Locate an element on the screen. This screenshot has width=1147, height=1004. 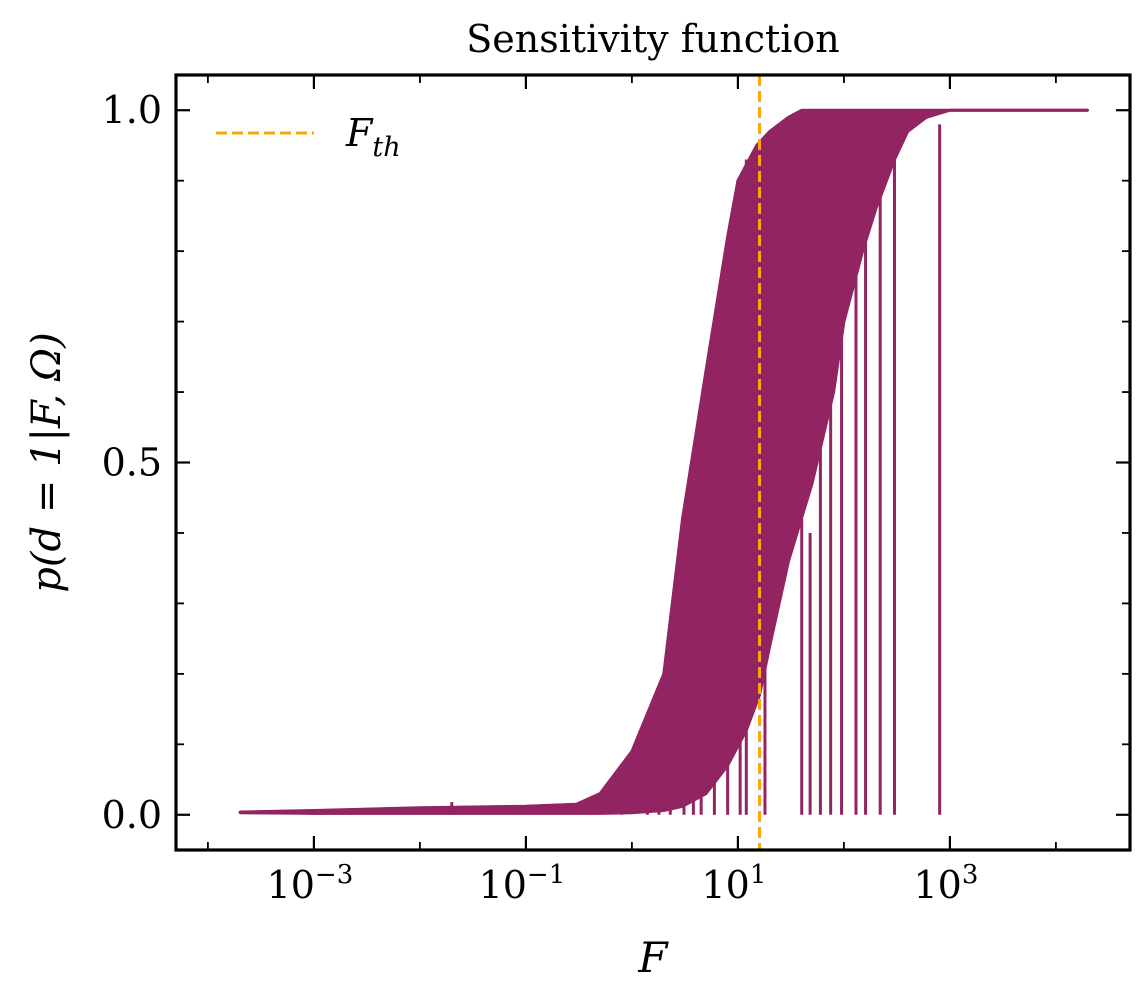
x-axis-label: F is located at coordinates (653, 957).